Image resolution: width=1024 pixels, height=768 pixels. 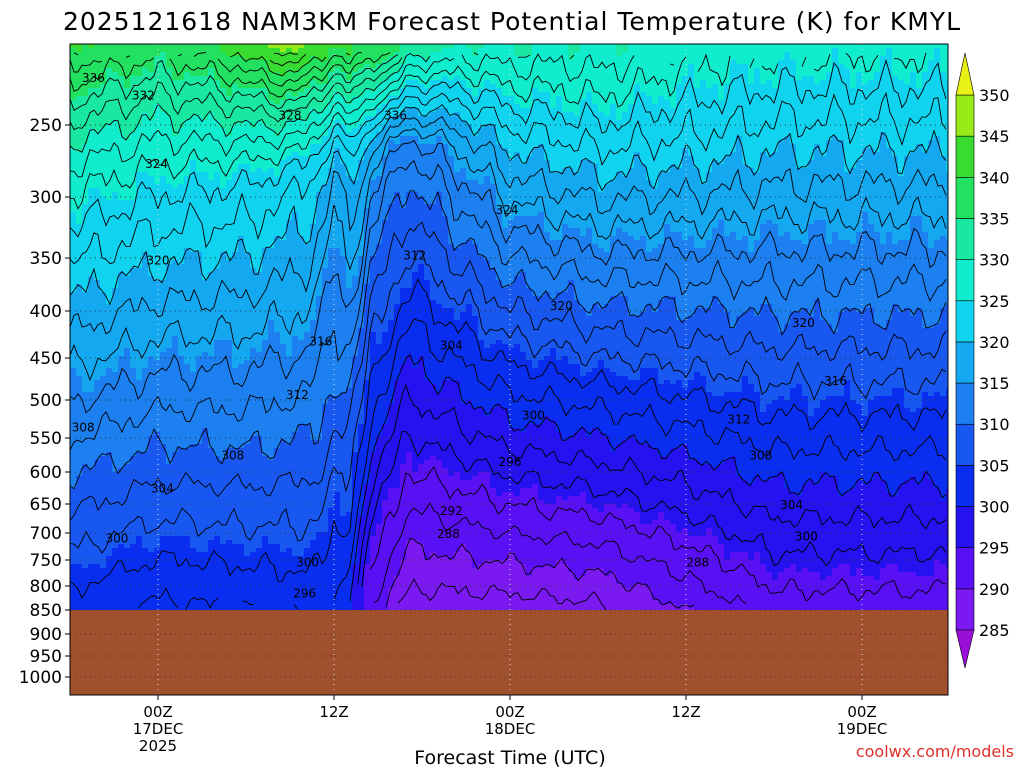 What do you see at coordinates (46, 473) in the screenshot?
I see `y-tick-label: 600` at bounding box center [46, 473].